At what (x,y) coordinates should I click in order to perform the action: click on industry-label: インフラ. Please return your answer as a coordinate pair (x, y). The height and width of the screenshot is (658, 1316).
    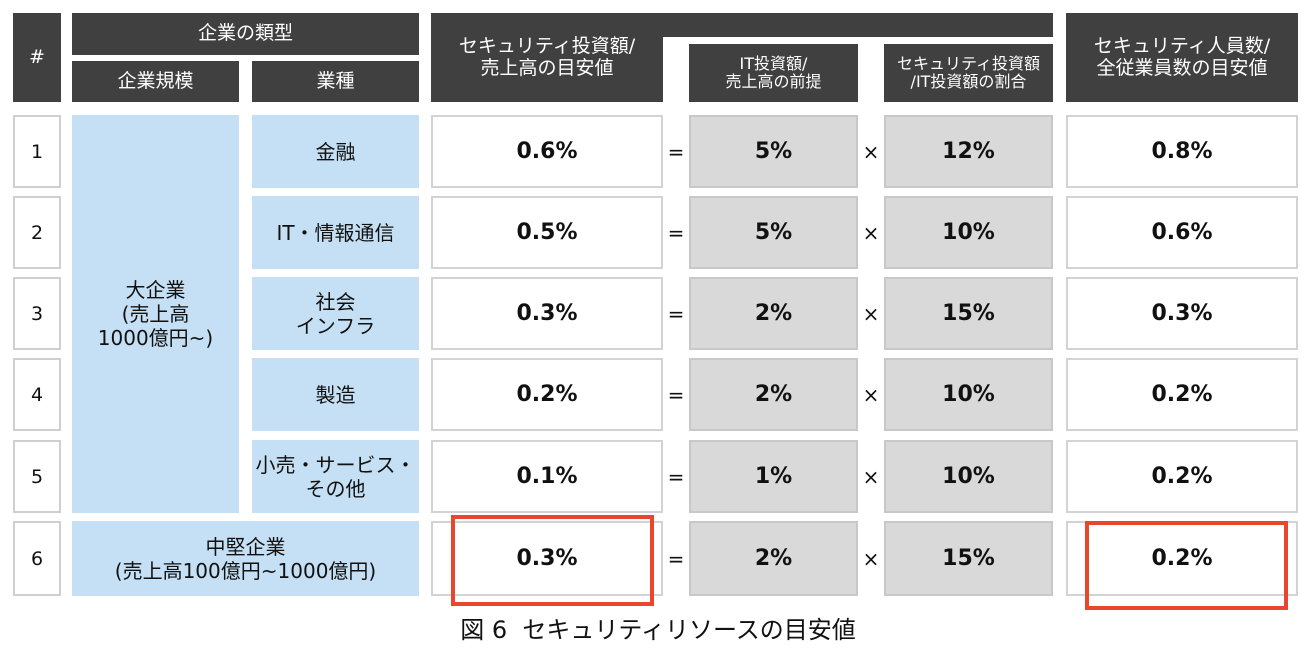
    Looking at the image, I should click on (335, 325).